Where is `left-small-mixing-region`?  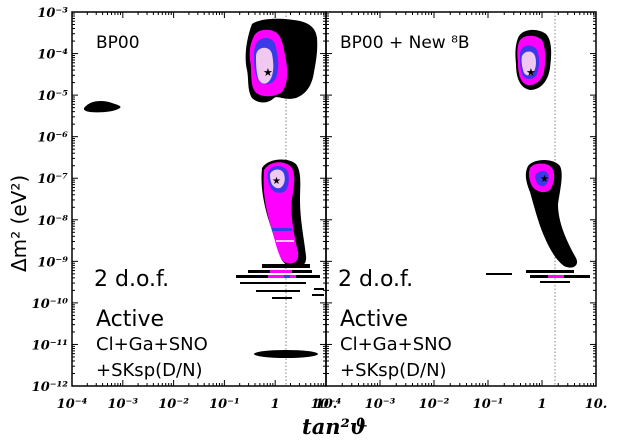 left-small-mixing-region is located at coordinates (286, 354).